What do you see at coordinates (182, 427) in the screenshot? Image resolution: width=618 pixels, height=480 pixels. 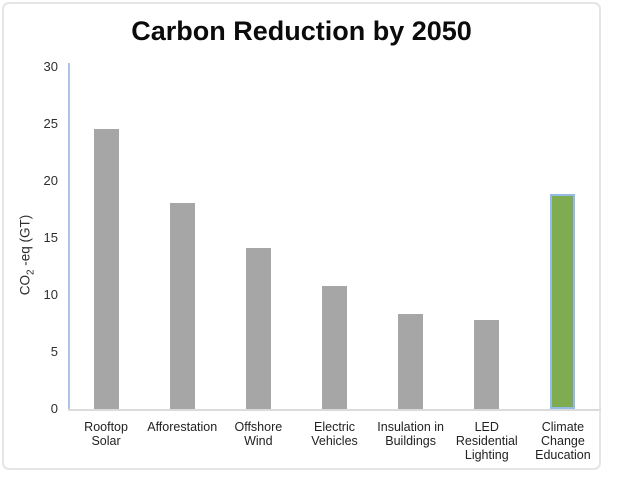 I see `x-label-afforestation: Afforestation` at bounding box center [182, 427].